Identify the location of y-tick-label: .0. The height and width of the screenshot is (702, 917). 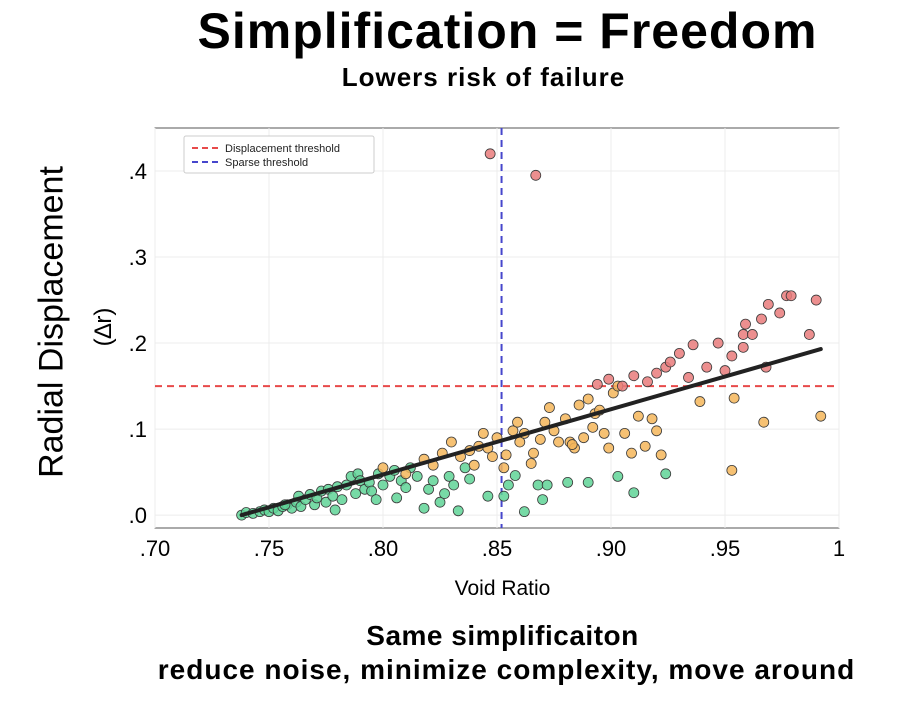
(138, 515).